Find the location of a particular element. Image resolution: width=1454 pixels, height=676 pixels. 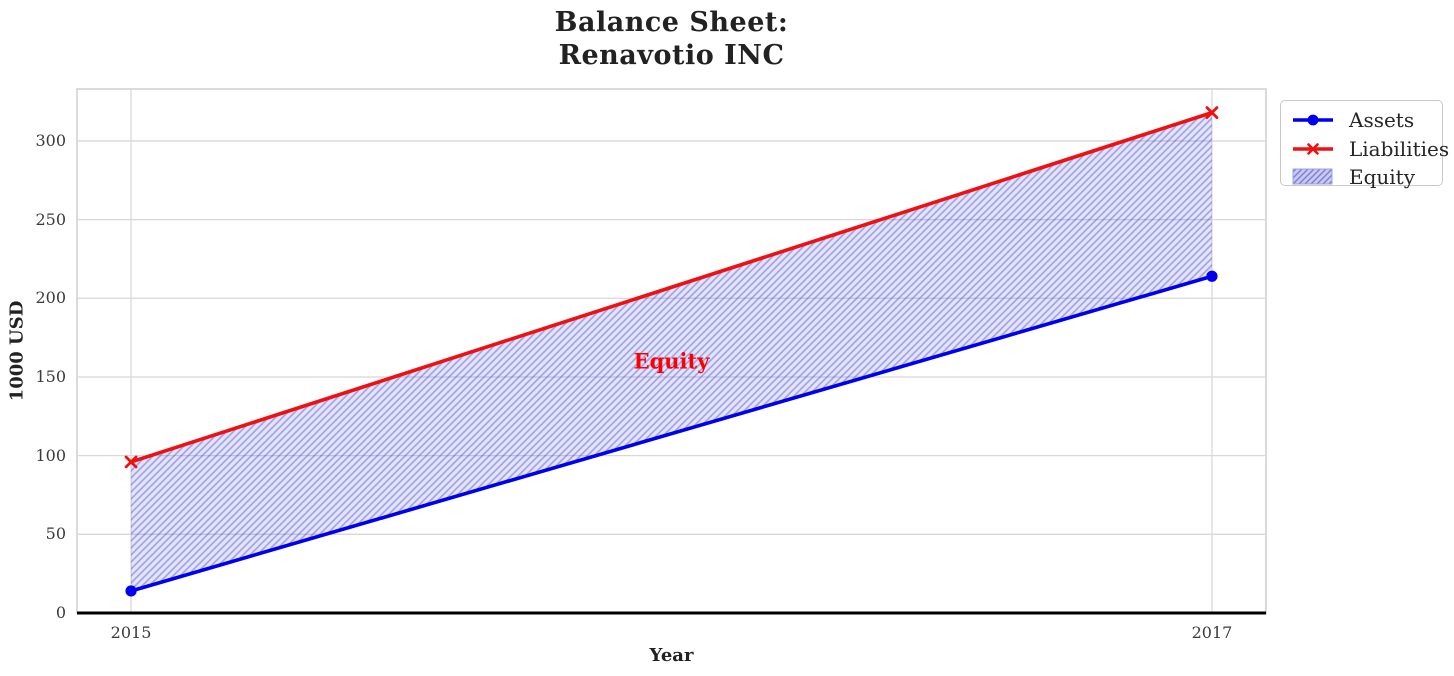

y-tick-label: 150 is located at coordinates (50, 376).